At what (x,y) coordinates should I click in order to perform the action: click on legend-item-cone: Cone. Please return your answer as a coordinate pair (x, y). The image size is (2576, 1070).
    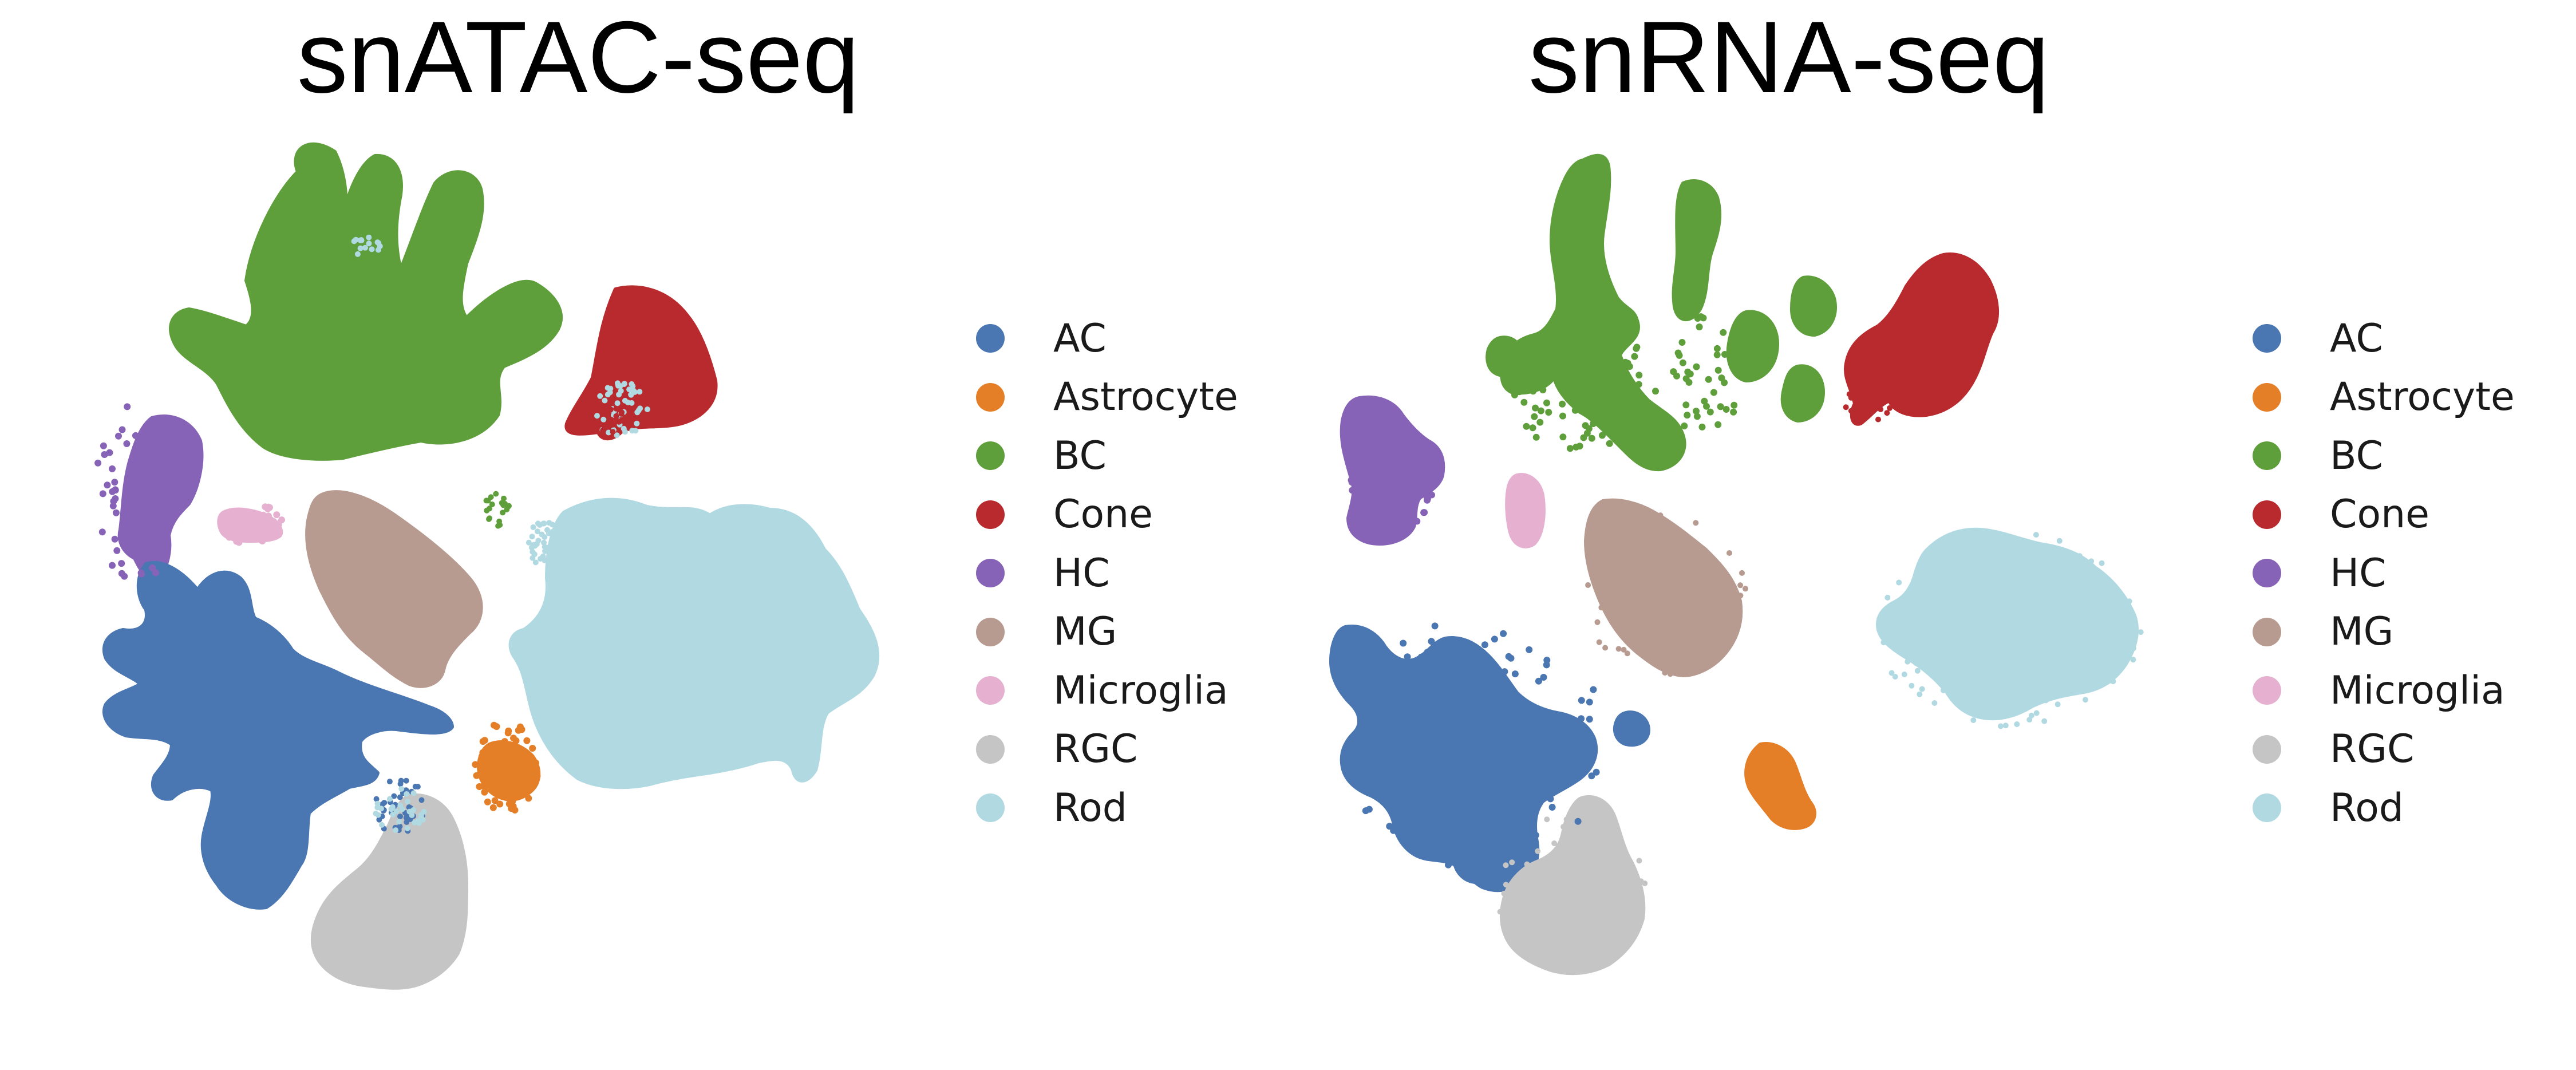
    Looking at the image, I should click on (2384, 514).